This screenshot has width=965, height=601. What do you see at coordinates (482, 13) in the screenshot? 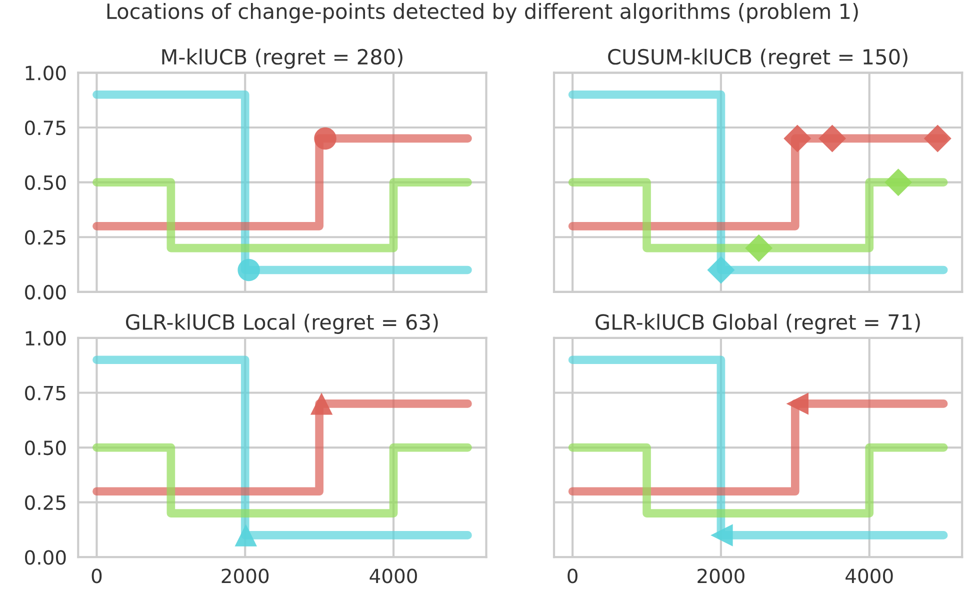
I see `text: Locations of change-points detected by different algorithms (problem 1)` at bounding box center [482, 13].